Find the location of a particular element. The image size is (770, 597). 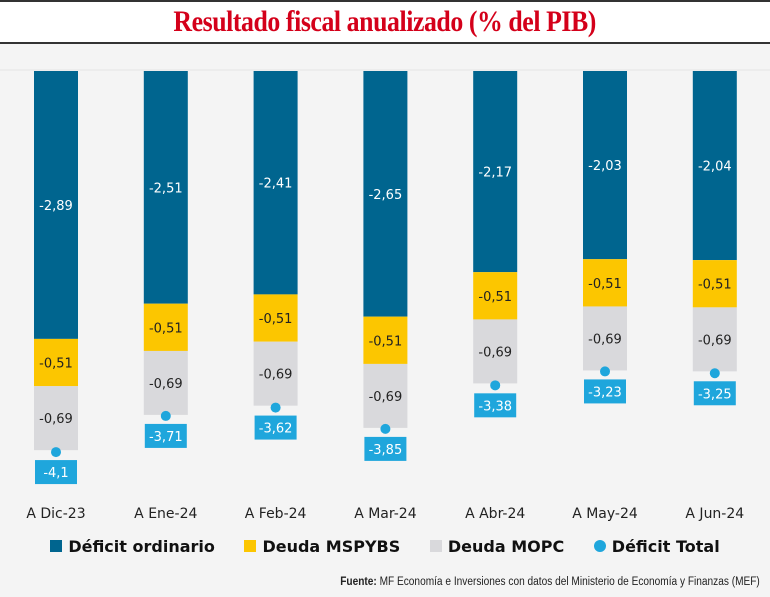

title-band: Resultado fiscal anualizado (% del PIB) is located at coordinates (385, 22).